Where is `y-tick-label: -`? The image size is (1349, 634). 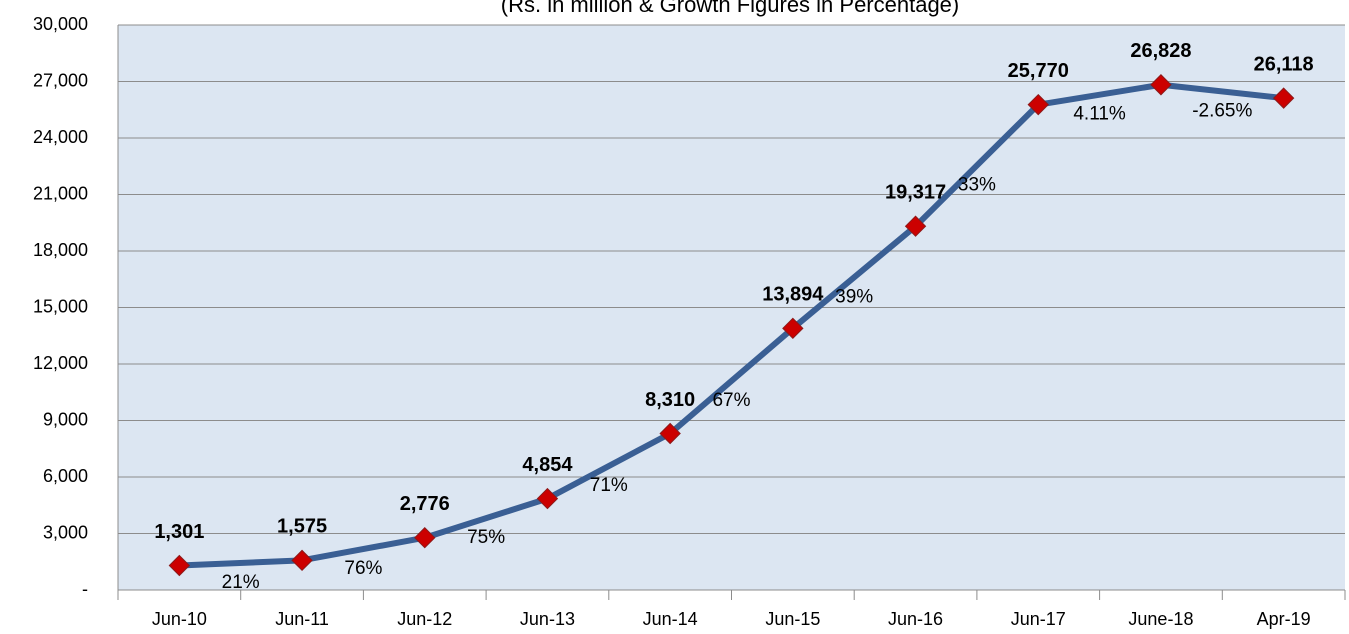
y-tick-label: - is located at coordinates (85, 589).